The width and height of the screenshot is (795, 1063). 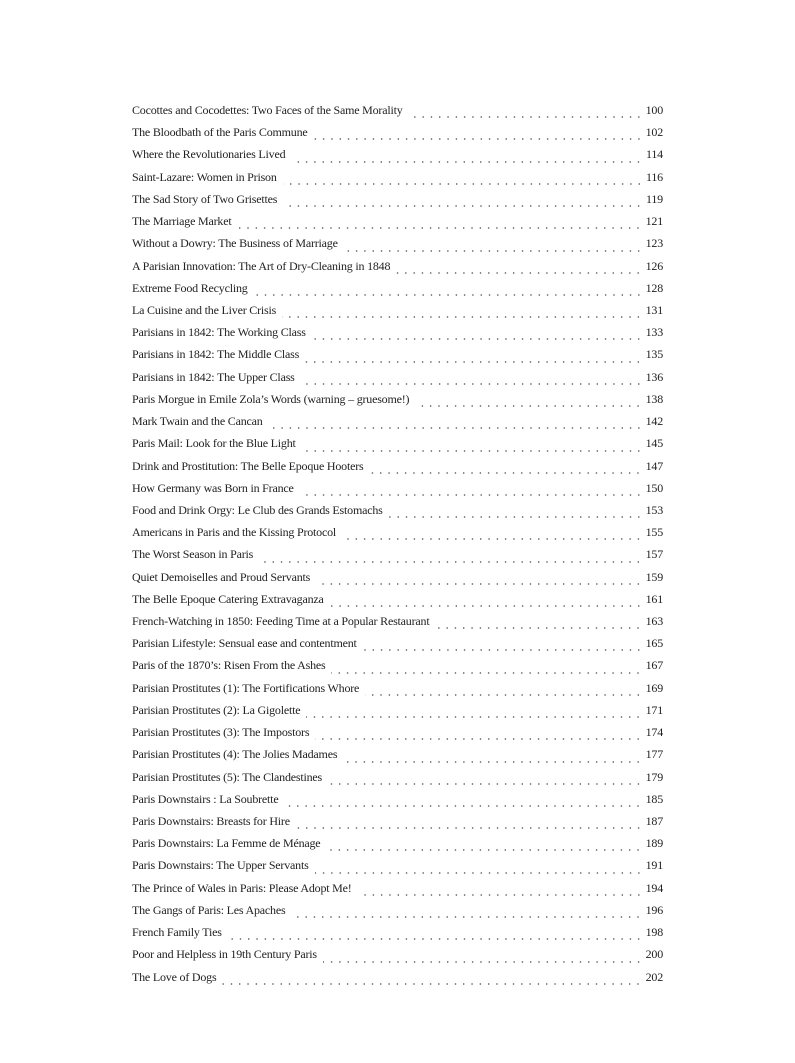 What do you see at coordinates (654, 554) in the screenshot?
I see `toc-entry-page-number: 157` at bounding box center [654, 554].